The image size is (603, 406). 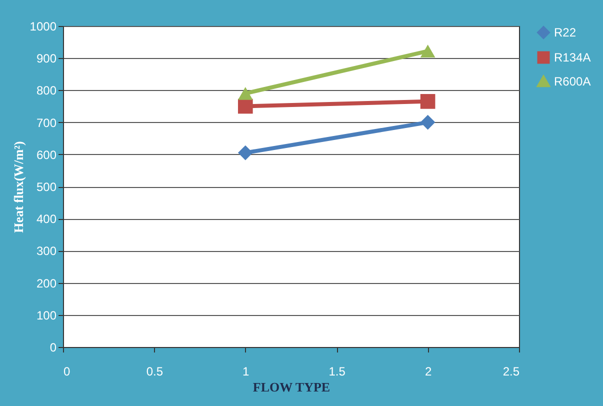 I want to click on y-tick-label: 200, so click(x=46, y=283).